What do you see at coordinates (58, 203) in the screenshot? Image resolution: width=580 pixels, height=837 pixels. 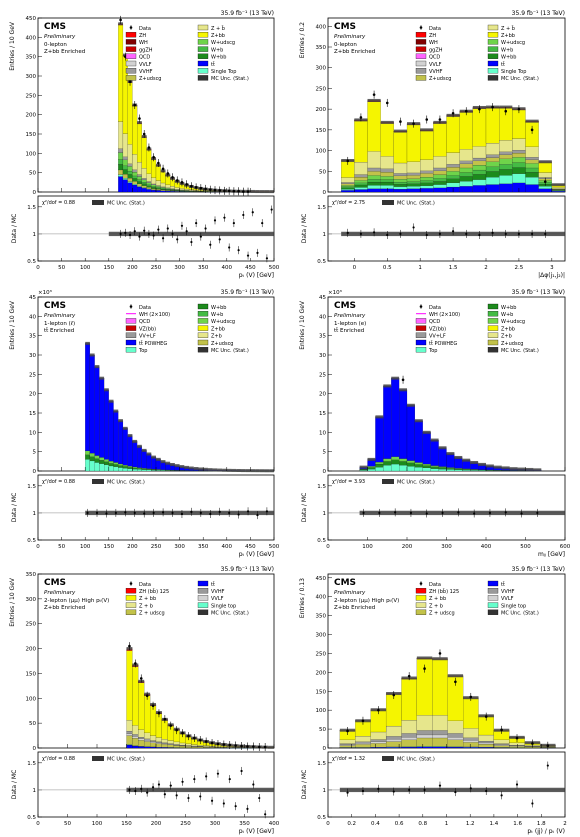 I see `chi2-label: χ²/dof = 0.88` at bounding box center [58, 203].